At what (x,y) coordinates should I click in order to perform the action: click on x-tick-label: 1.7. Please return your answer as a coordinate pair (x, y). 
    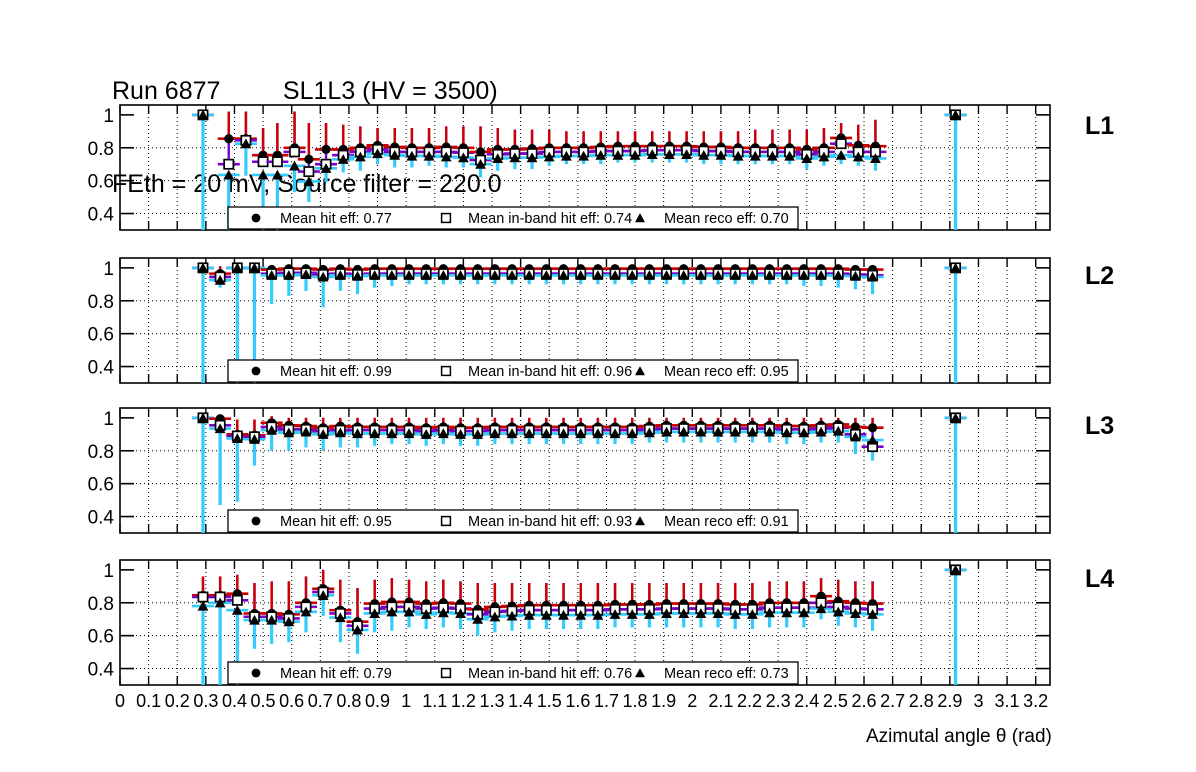
    Looking at the image, I should click on (606, 701).